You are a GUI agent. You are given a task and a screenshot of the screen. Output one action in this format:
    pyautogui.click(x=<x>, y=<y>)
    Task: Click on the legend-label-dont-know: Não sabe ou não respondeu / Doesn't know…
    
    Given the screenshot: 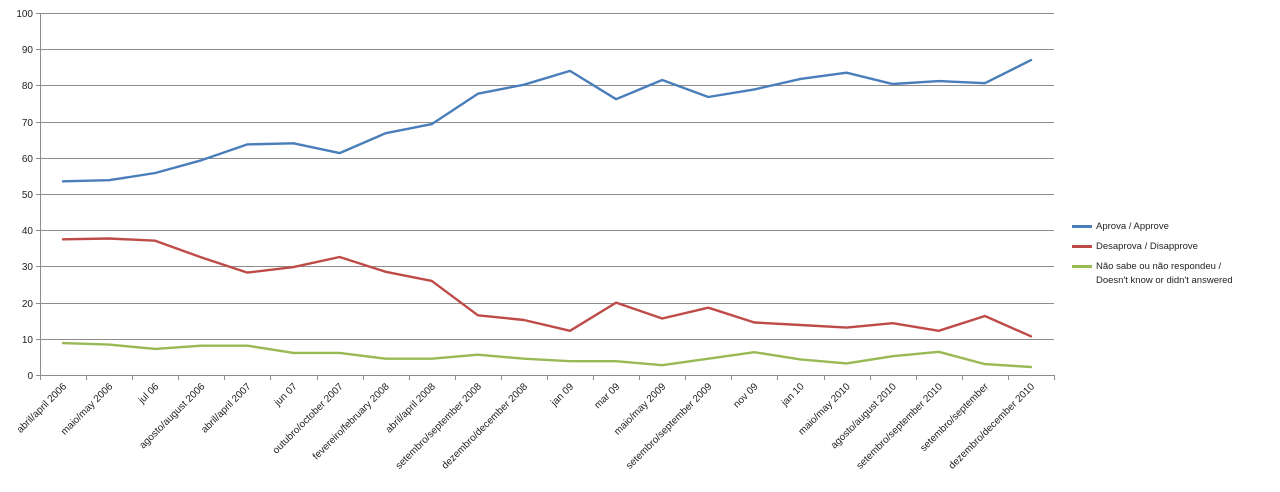 What is the action you would take?
    pyautogui.click(x=1164, y=273)
    